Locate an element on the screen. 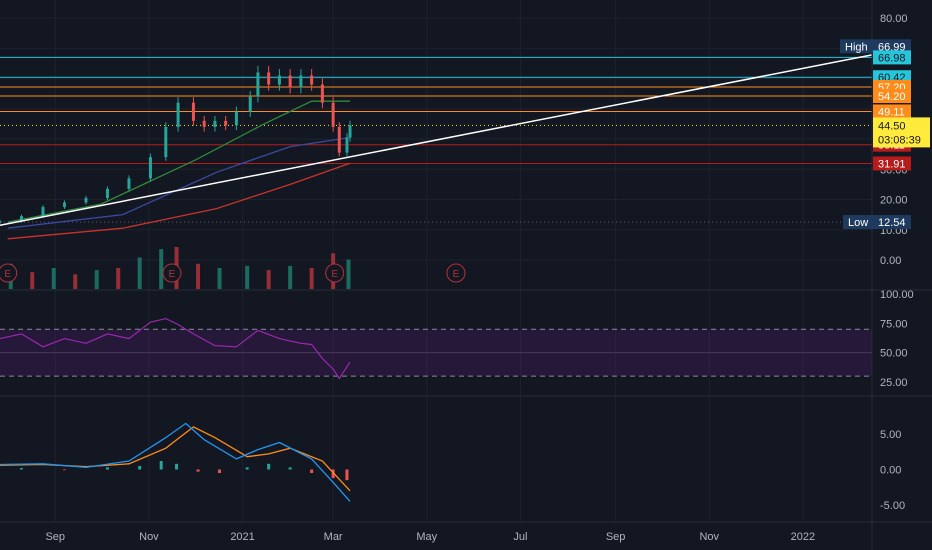 This screenshot has height=550, width=932. time-tick-label-8: 2022 is located at coordinates (803, 537).